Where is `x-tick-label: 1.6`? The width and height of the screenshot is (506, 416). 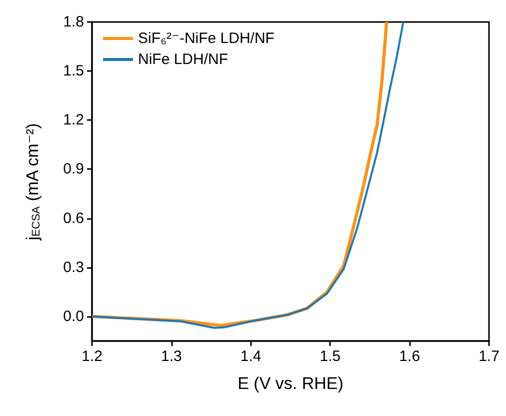 x-tick-label: 1.6 is located at coordinates (409, 356).